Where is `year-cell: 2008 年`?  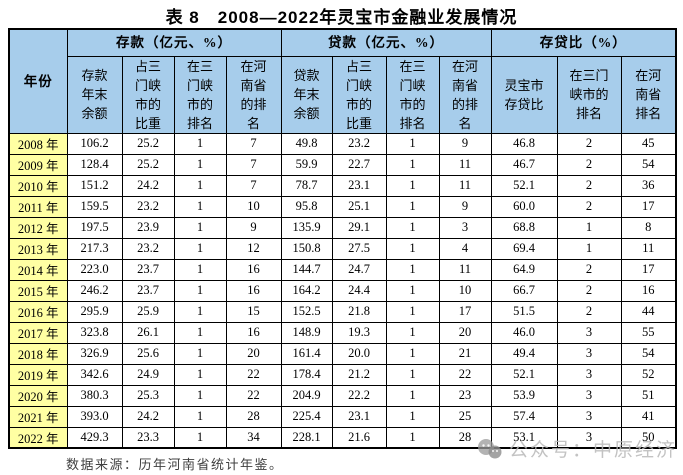 year-cell: 2008 年 is located at coordinates (38, 143).